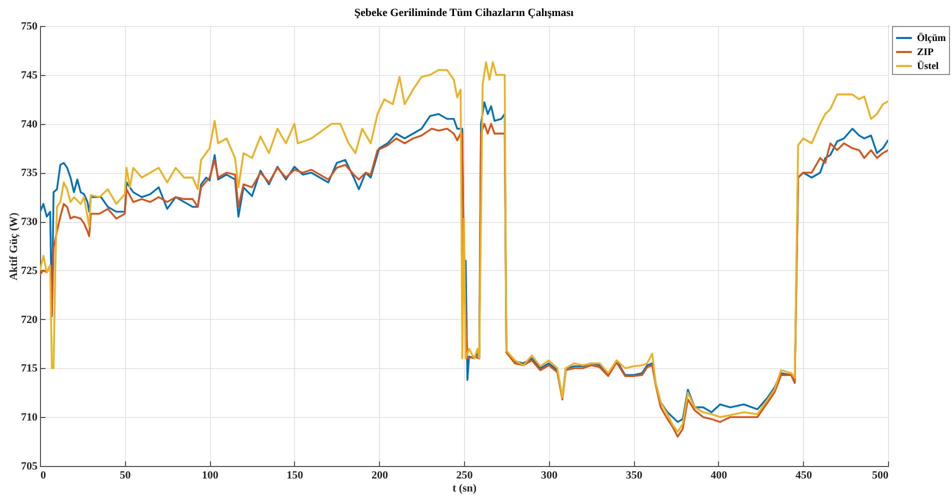  Describe the element at coordinates (29, 26) in the screenshot. I see `y-tick-label: 750` at that location.